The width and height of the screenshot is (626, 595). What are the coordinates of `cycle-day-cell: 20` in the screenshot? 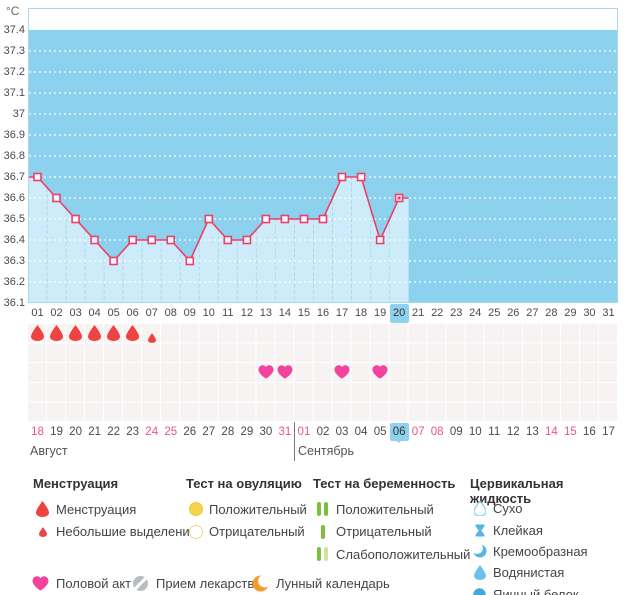 It's located at (399, 313).